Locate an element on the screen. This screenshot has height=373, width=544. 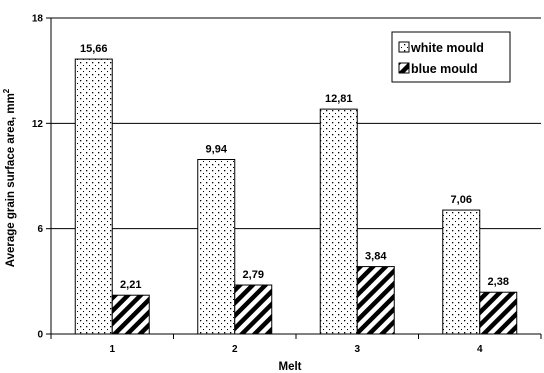
legend-box is located at coordinates (451, 57).